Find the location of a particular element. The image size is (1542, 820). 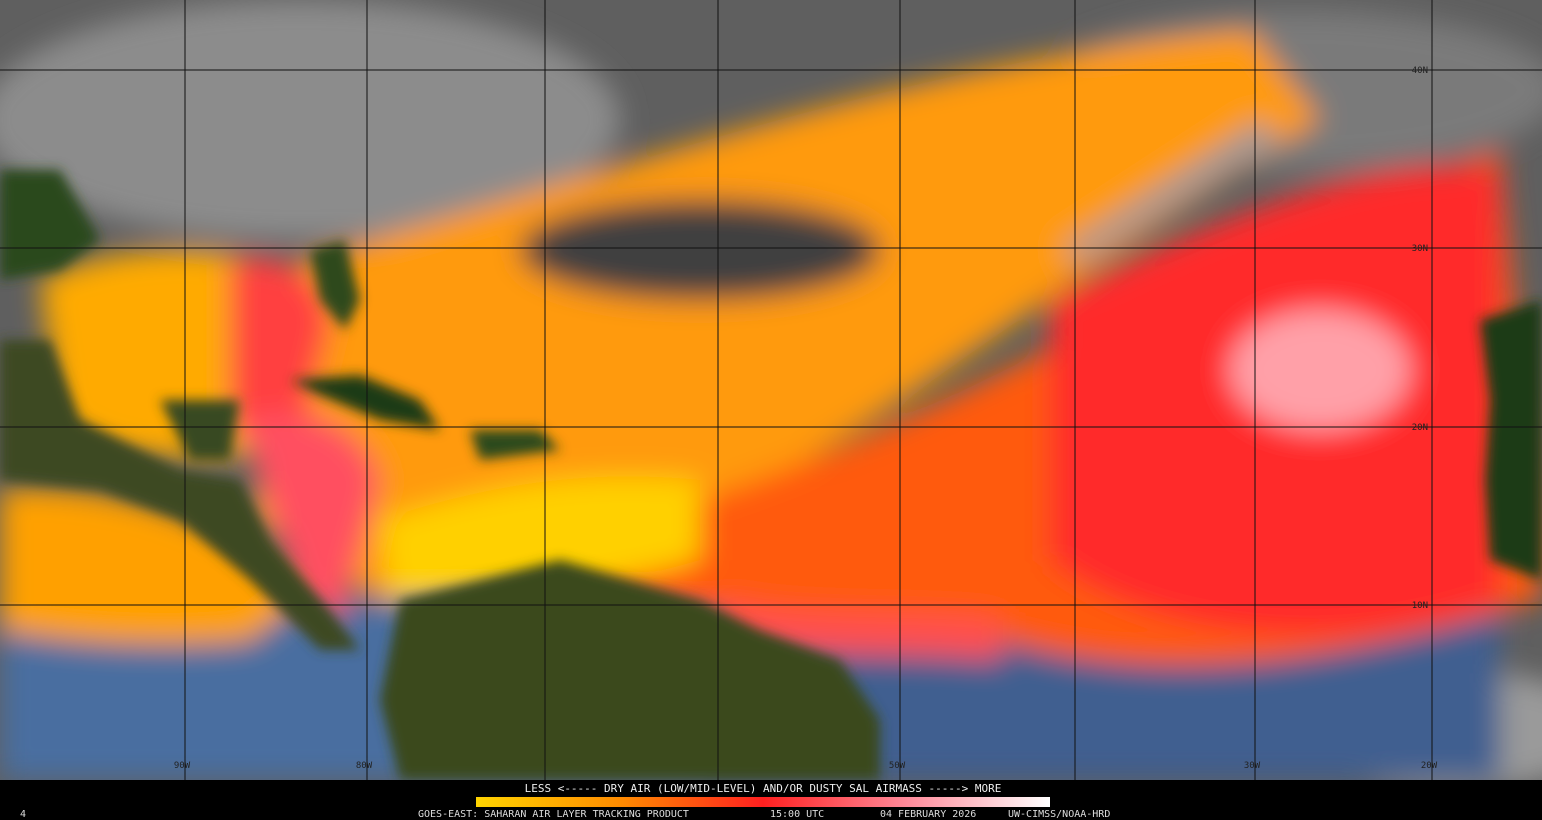

lon-label: 20W is located at coordinates (1429, 766).